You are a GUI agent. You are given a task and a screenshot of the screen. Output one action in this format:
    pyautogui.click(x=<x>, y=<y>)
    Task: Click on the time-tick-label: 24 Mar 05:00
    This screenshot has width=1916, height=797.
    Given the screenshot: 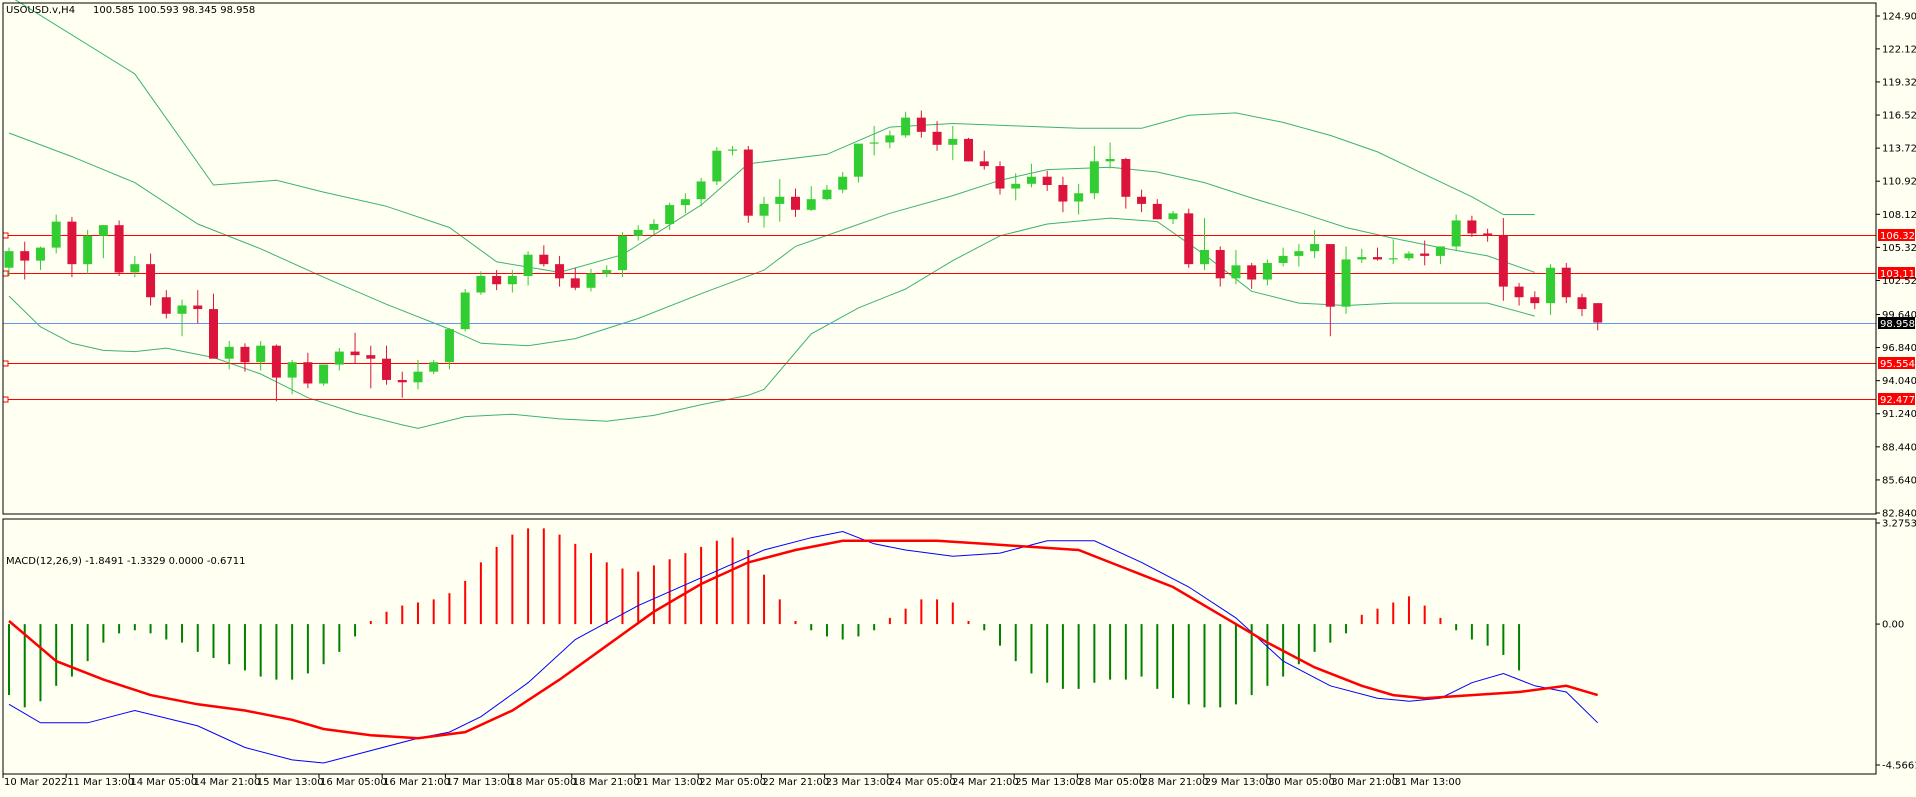 What is the action you would take?
    pyautogui.click(x=922, y=782)
    